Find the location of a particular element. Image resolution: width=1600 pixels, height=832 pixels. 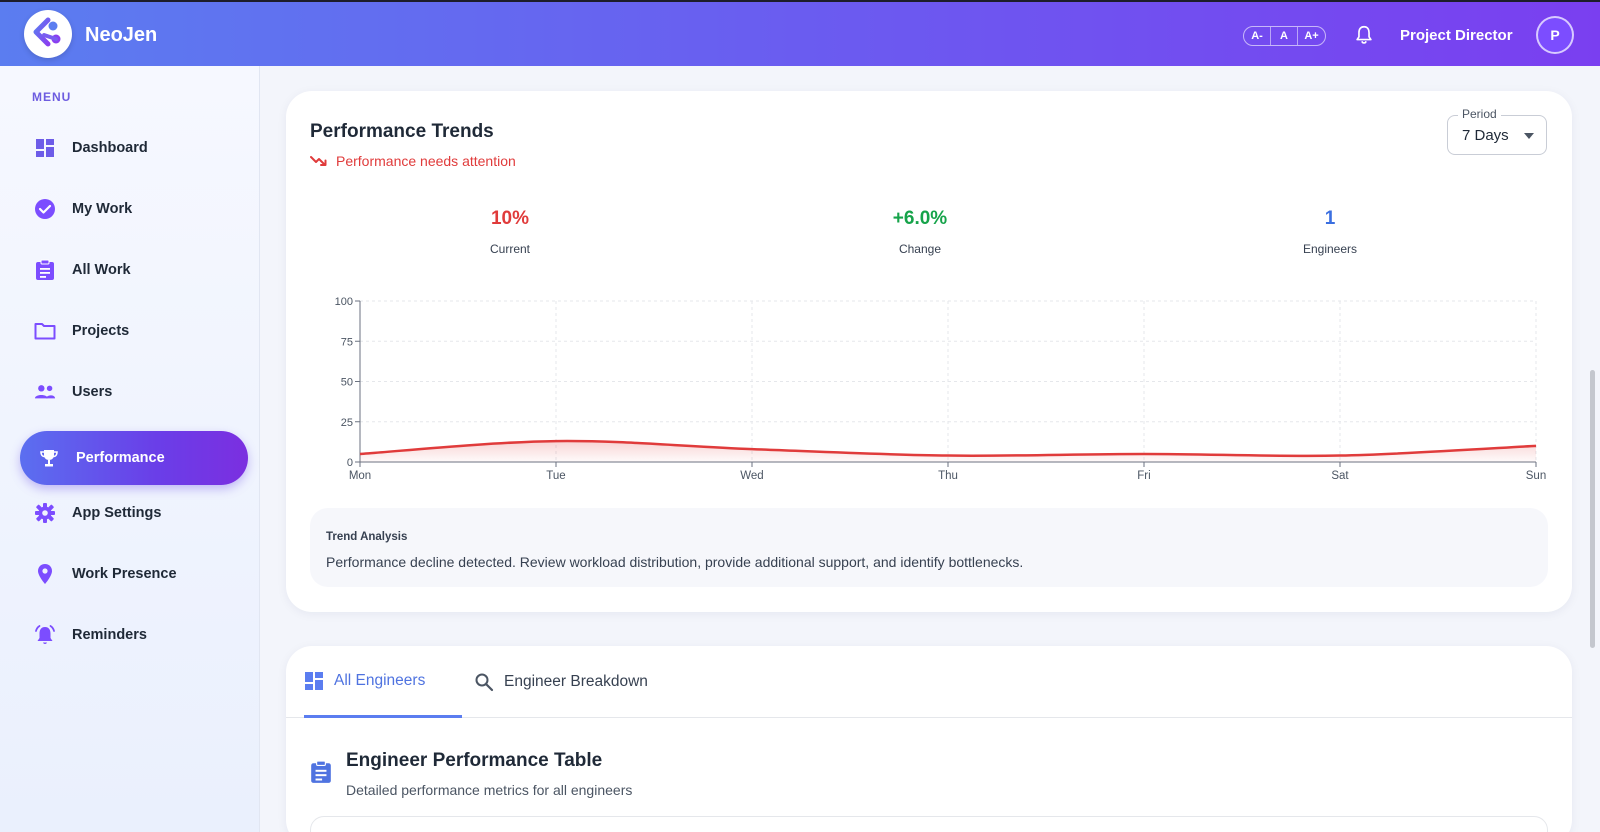

y-tick-label: 25 is located at coordinates (347, 423).